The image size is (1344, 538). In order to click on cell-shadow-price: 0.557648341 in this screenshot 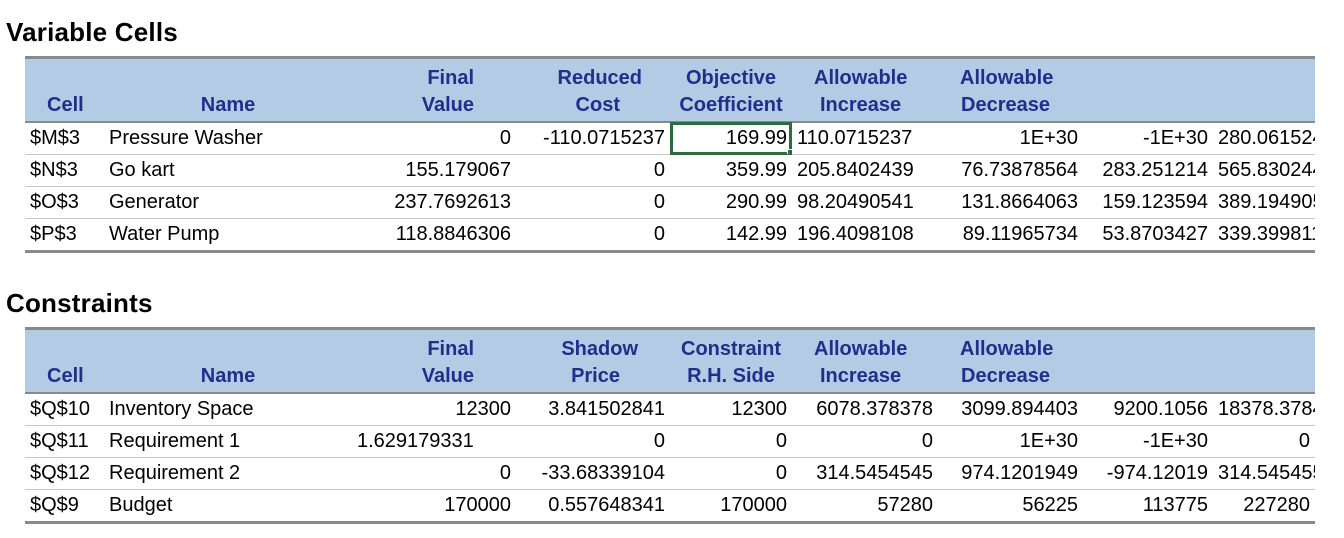, I will do `click(593, 506)`.